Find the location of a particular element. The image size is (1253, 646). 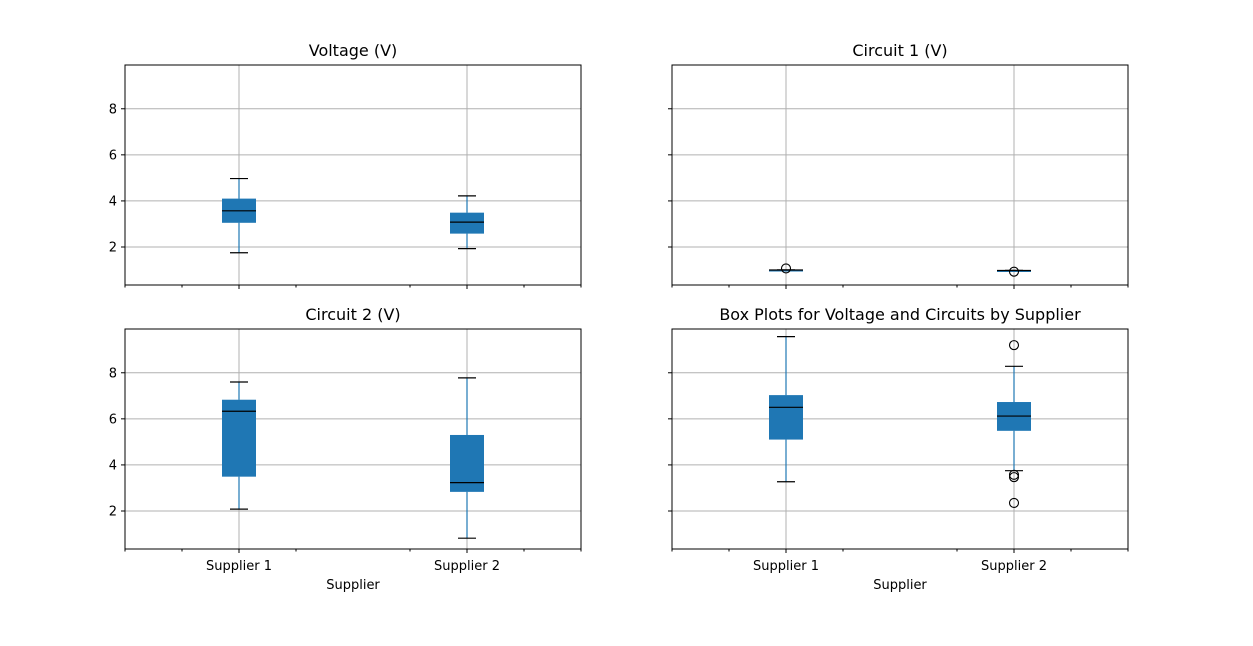

subplot-1: 2 4 6 8 Voltage (V) is located at coordinates (345, 165).